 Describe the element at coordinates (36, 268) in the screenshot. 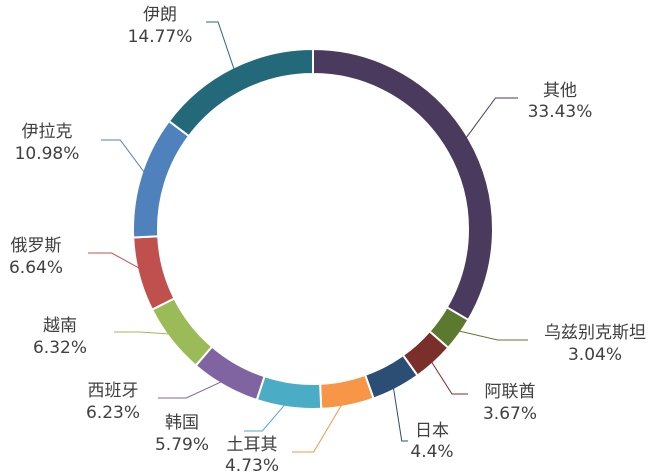

I see `slice-percent-label: 6.64%` at that location.